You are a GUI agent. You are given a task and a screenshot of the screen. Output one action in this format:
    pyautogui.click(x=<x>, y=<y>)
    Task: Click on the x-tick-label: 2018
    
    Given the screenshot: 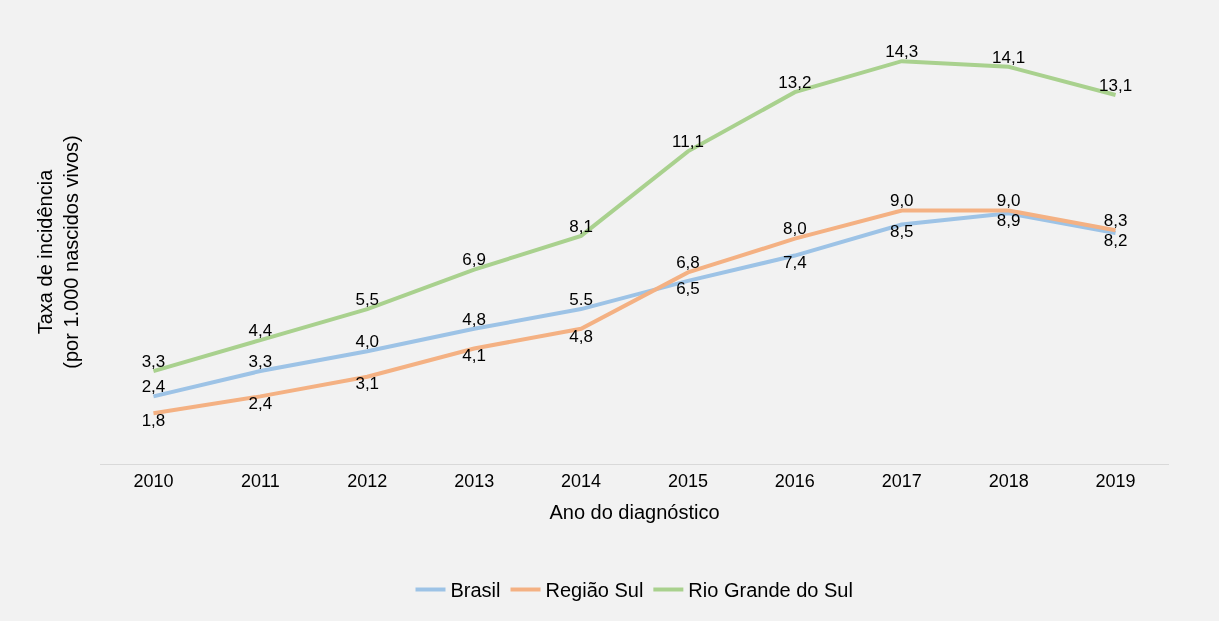 What is the action you would take?
    pyautogui.click(x=1008, y=480)
    